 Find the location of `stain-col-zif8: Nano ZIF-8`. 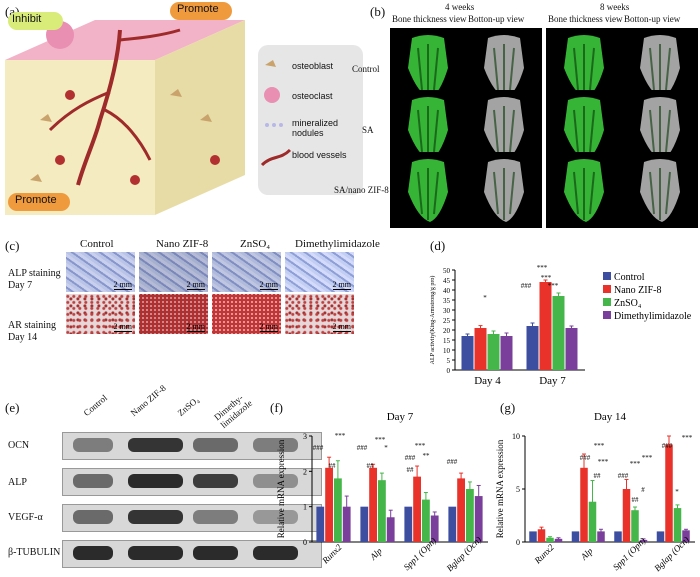

stain-col-zif8: Nano ZIF-8 is located at coordinates (182, 244).